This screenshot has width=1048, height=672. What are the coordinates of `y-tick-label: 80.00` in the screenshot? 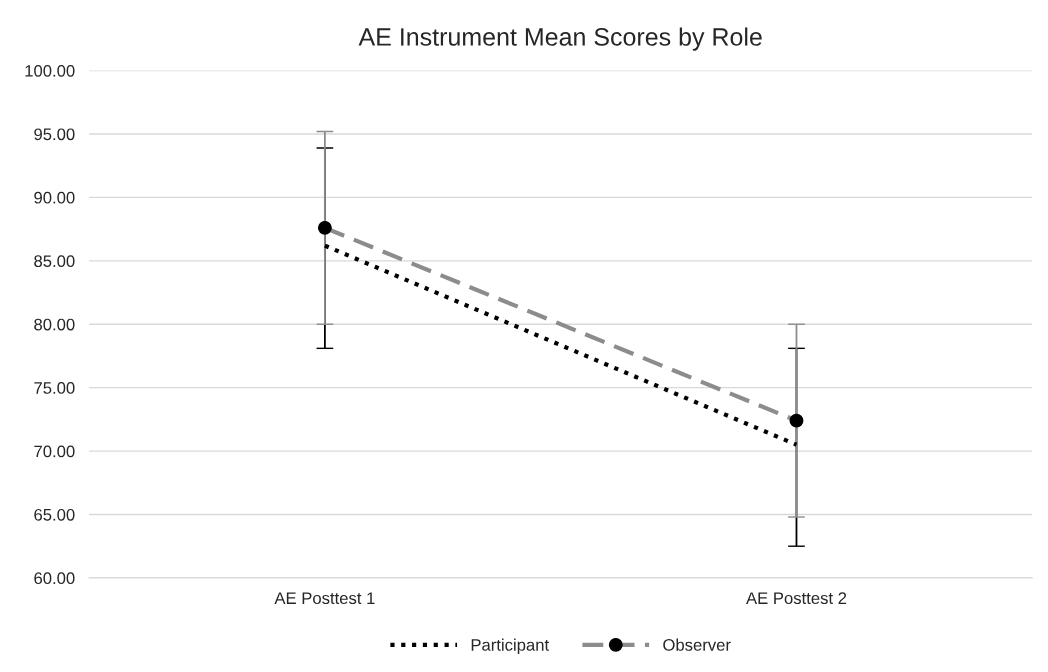 It's located at (54, 324).